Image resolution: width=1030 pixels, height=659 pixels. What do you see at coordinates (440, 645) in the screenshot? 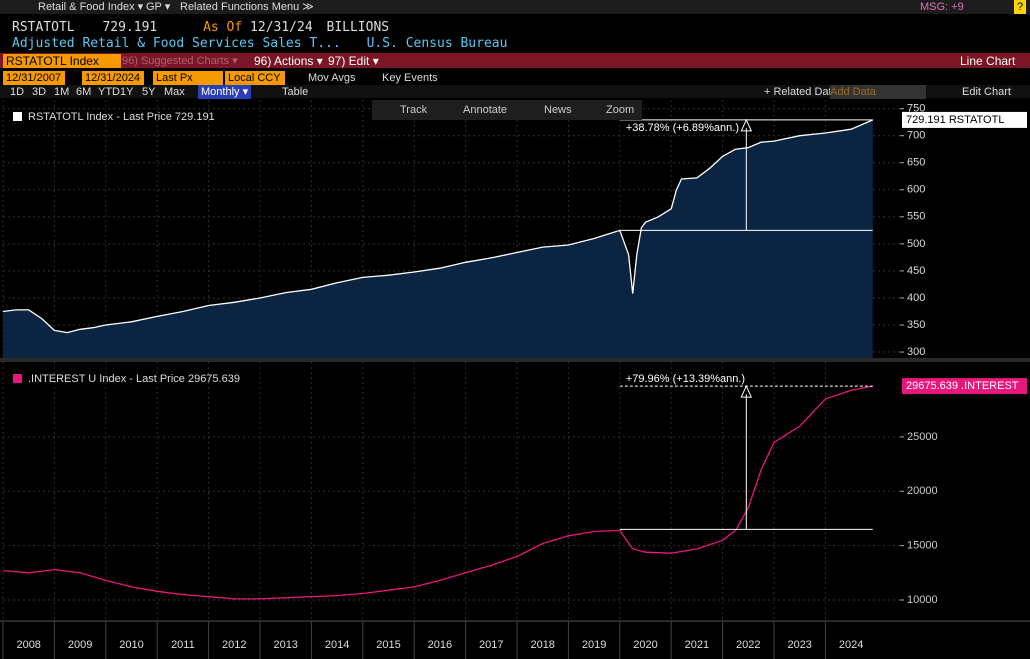
I see `x-tick-label: 2016` at bounding box center [440, 645].